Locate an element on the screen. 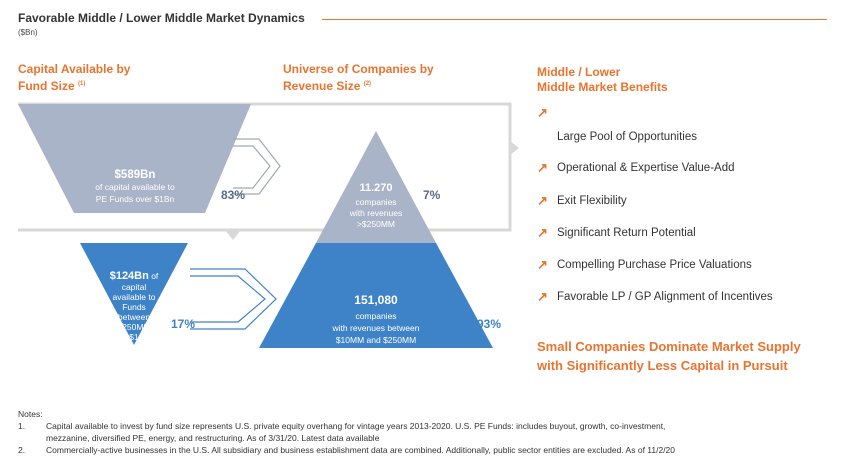 The image size is (843, 466). benefit-label: Compelling Purchase Price Valuations is located at coordinates (654, 265).